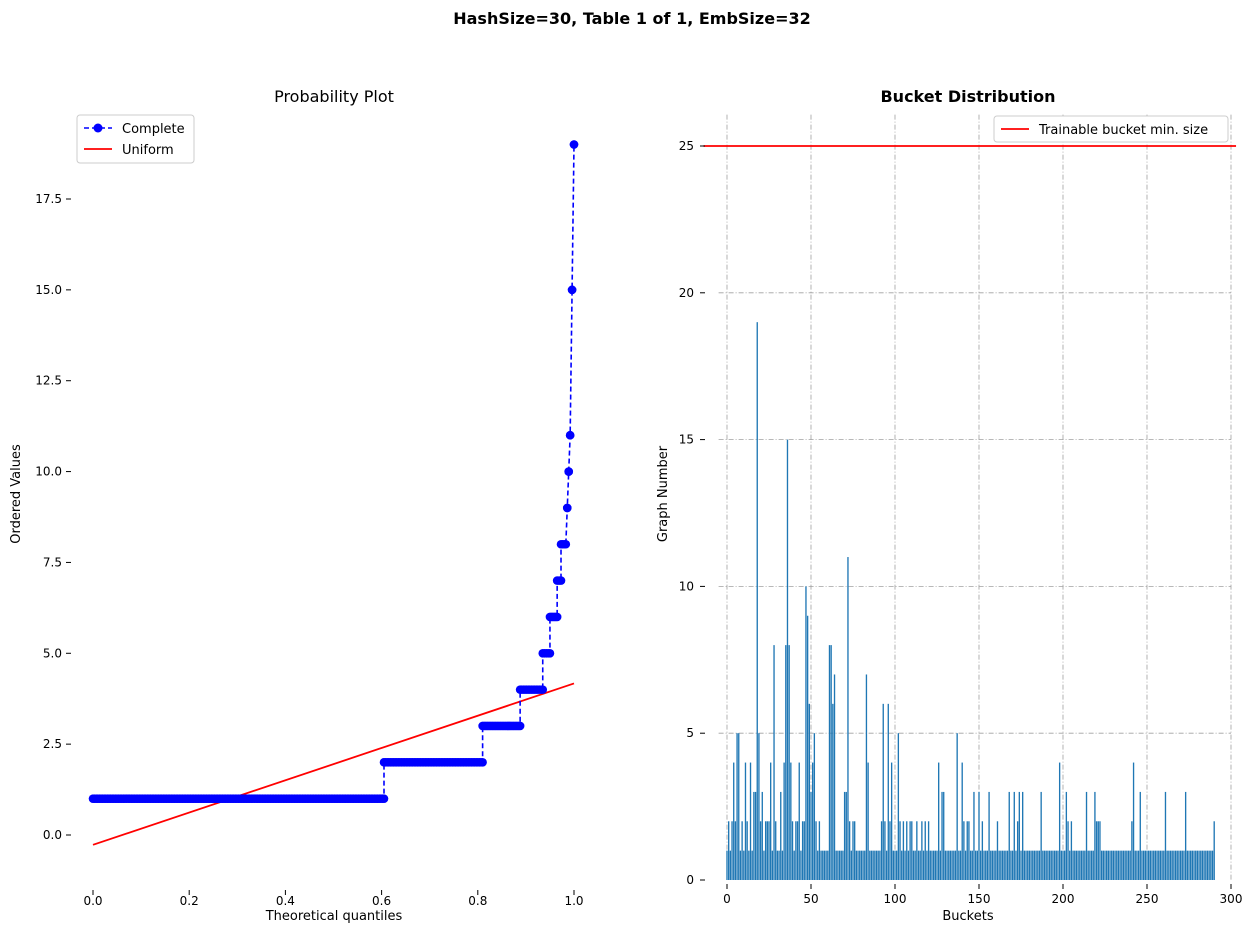  Describe the element at coordinates (1147, 899) in the screenshot. I see `right-x-tick-label: 250` at that location.